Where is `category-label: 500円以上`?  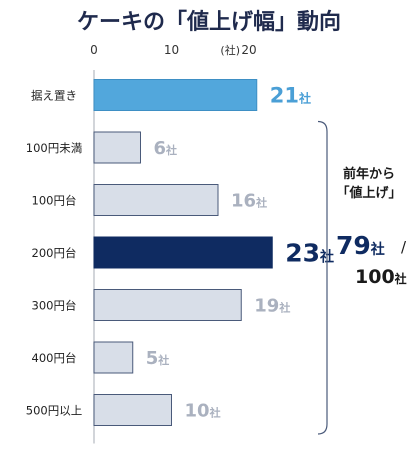 category-label: 500円以上 is located at coordinates (54, 411).